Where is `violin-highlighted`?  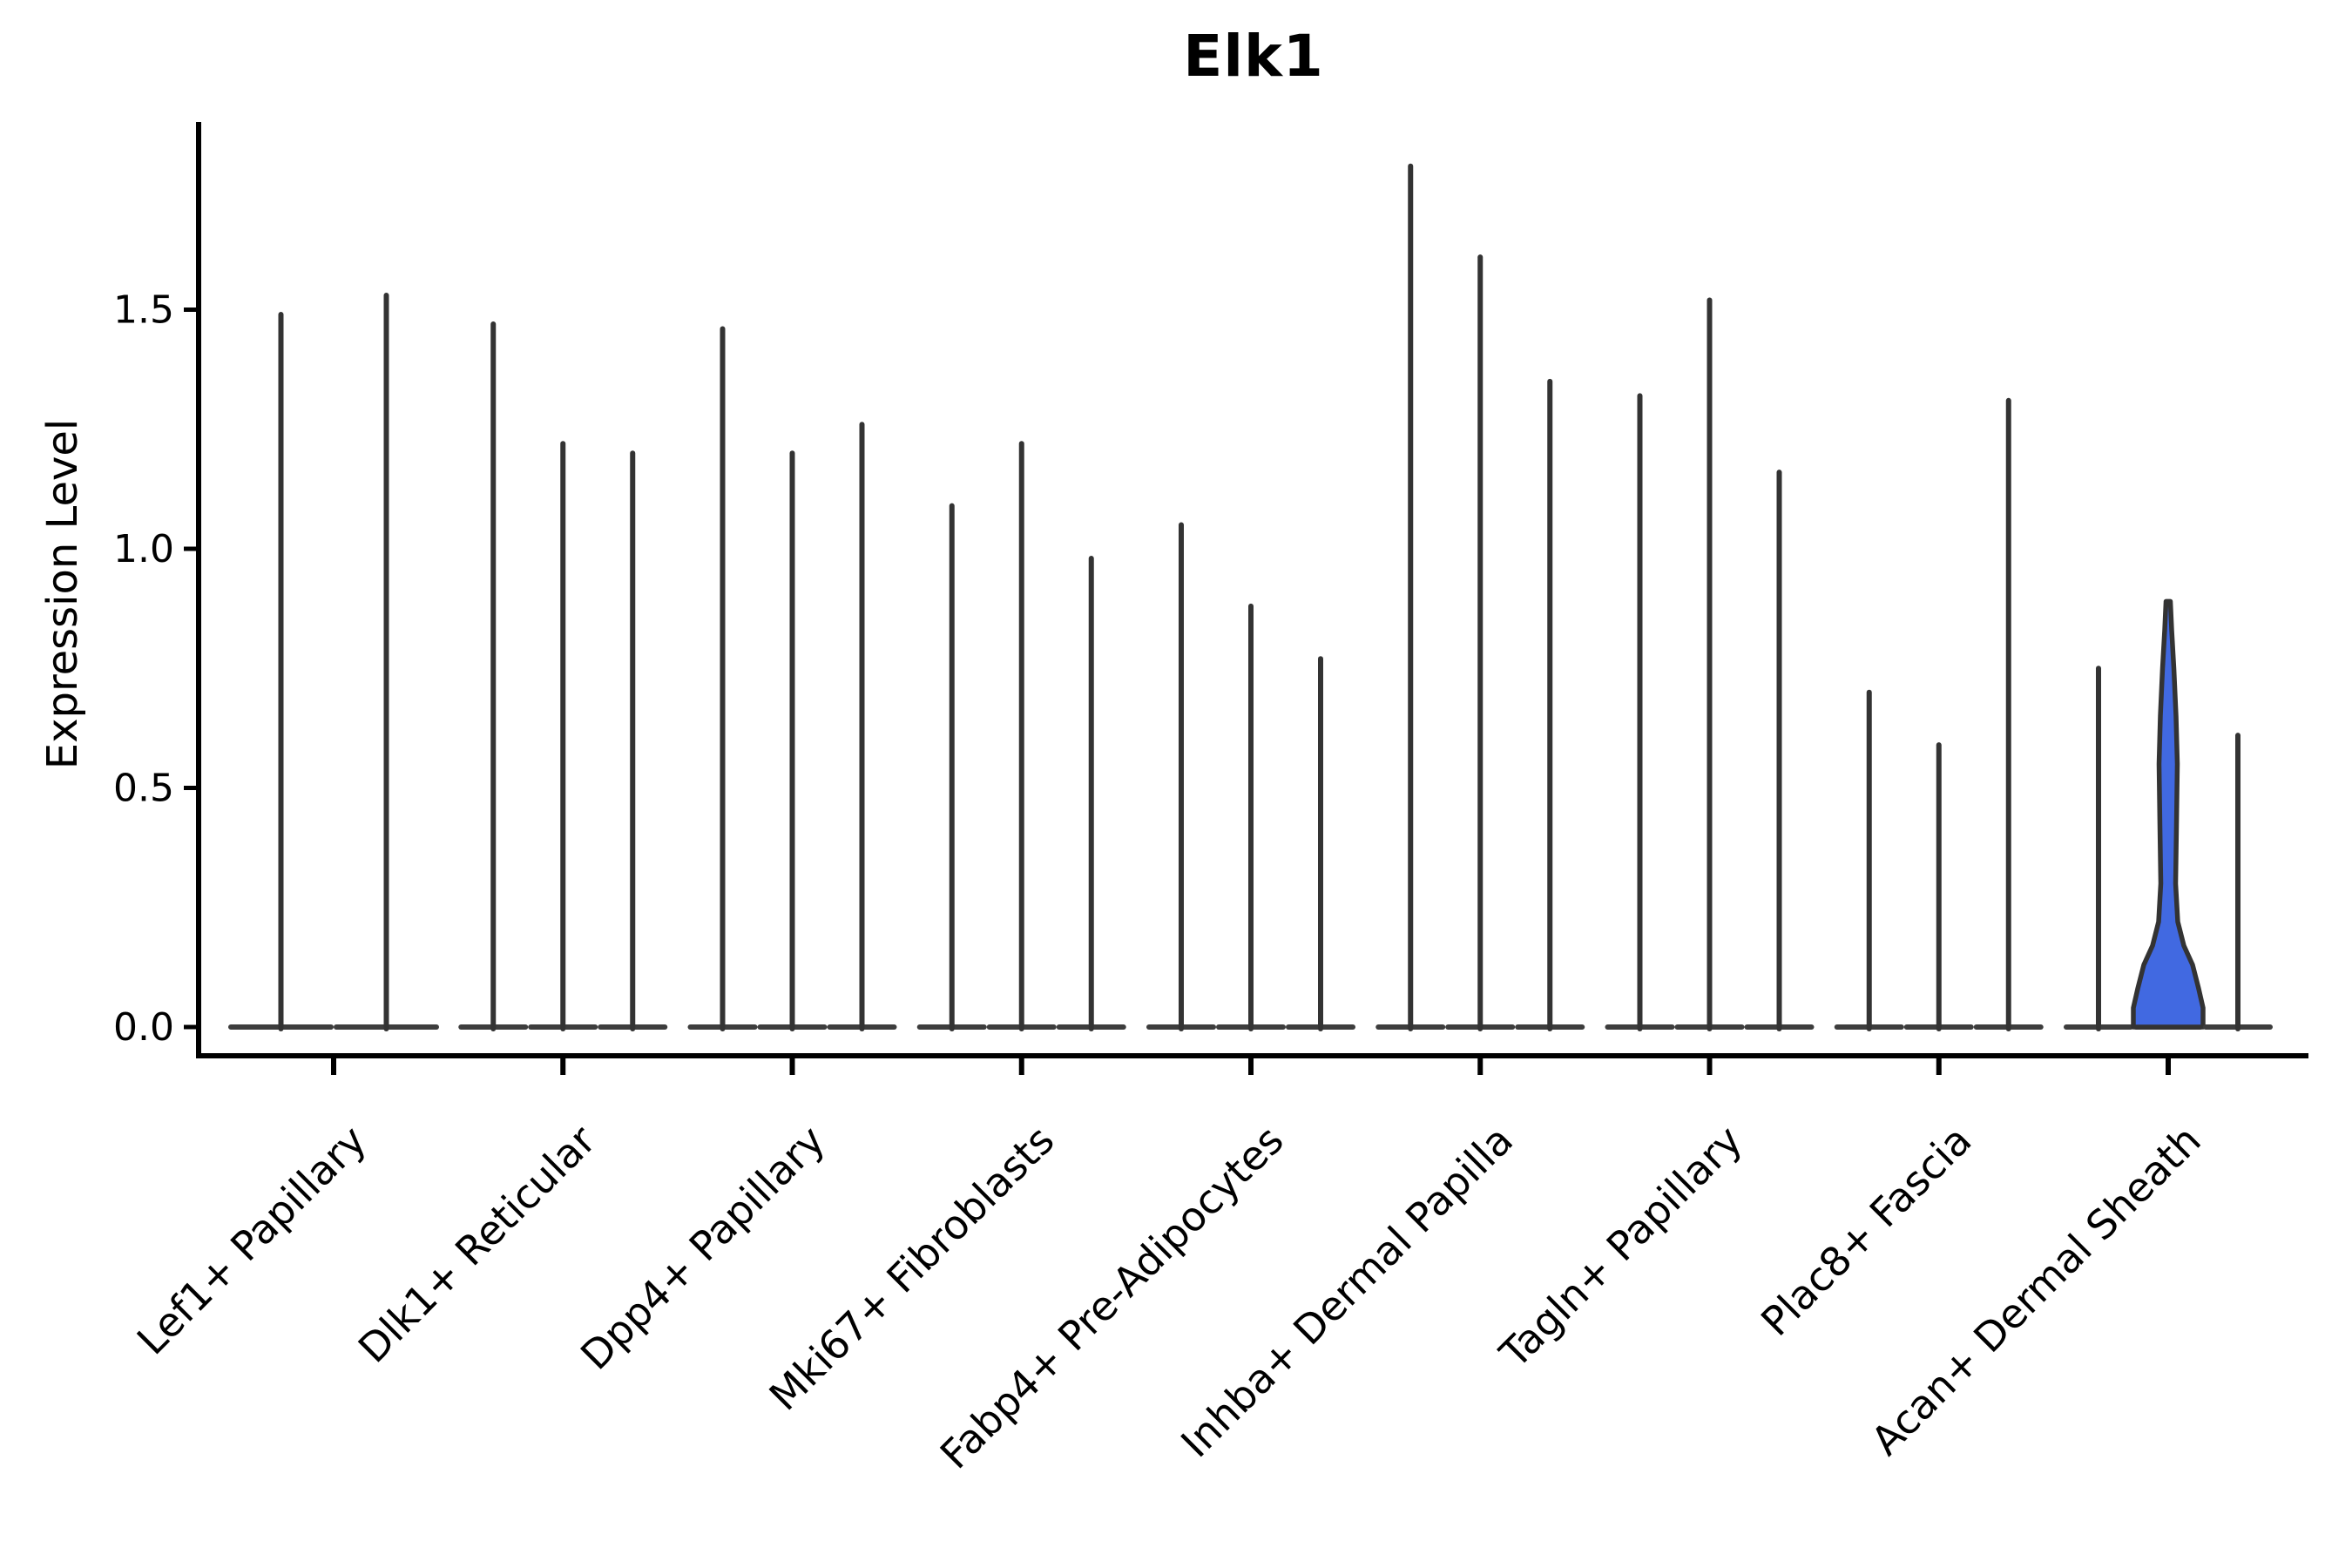 violin-highlighted is located at coordinates (2168, 814).